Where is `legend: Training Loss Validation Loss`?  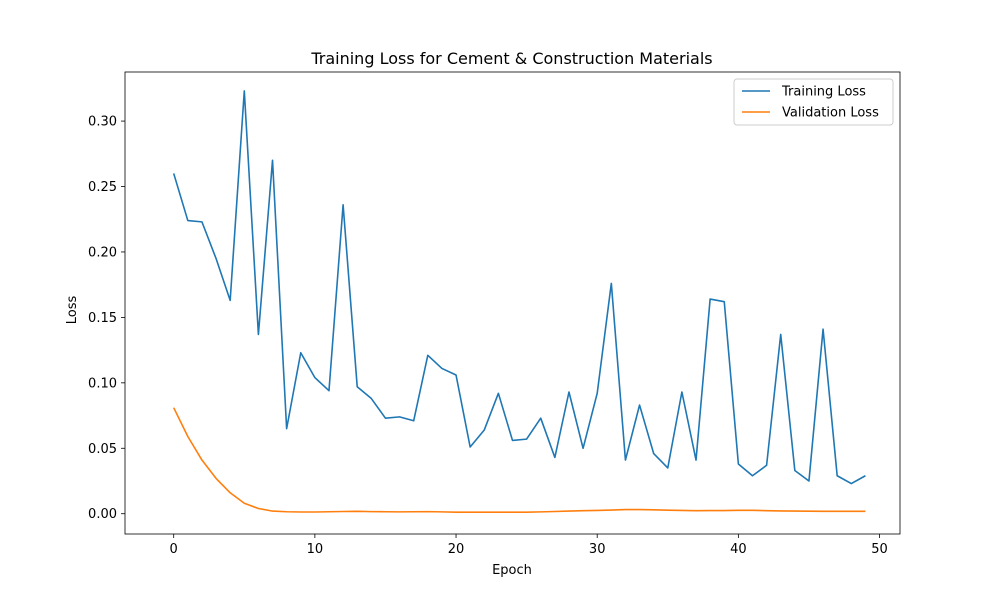 legend: Training Loss Validation Loss is located at coordinates (813, 102).